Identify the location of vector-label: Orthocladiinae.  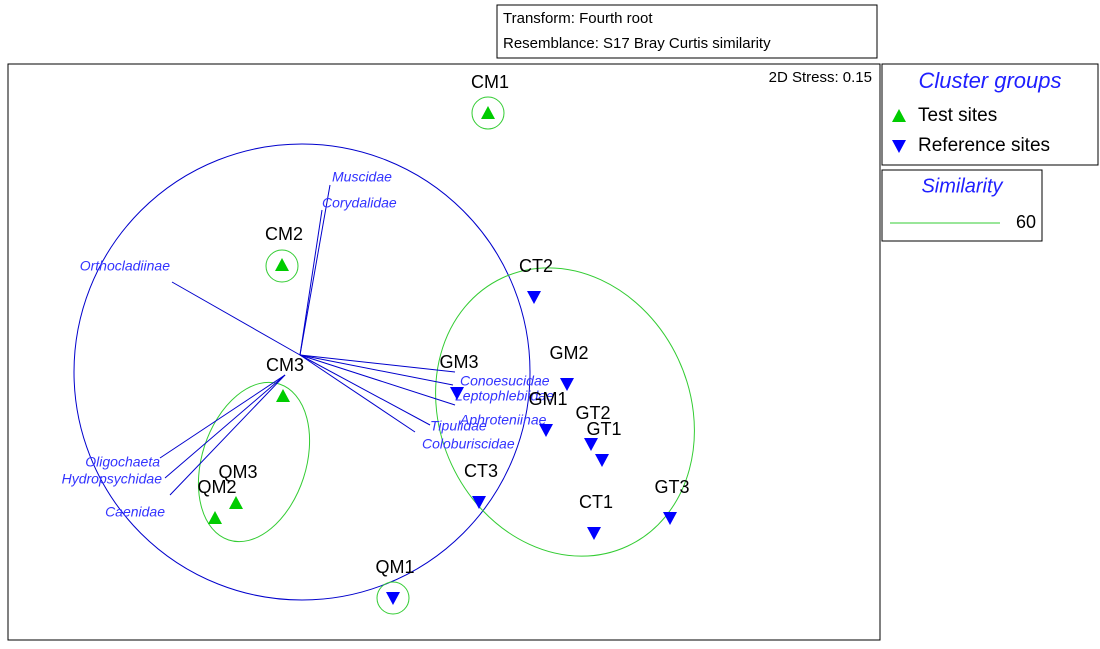
(125, 266).